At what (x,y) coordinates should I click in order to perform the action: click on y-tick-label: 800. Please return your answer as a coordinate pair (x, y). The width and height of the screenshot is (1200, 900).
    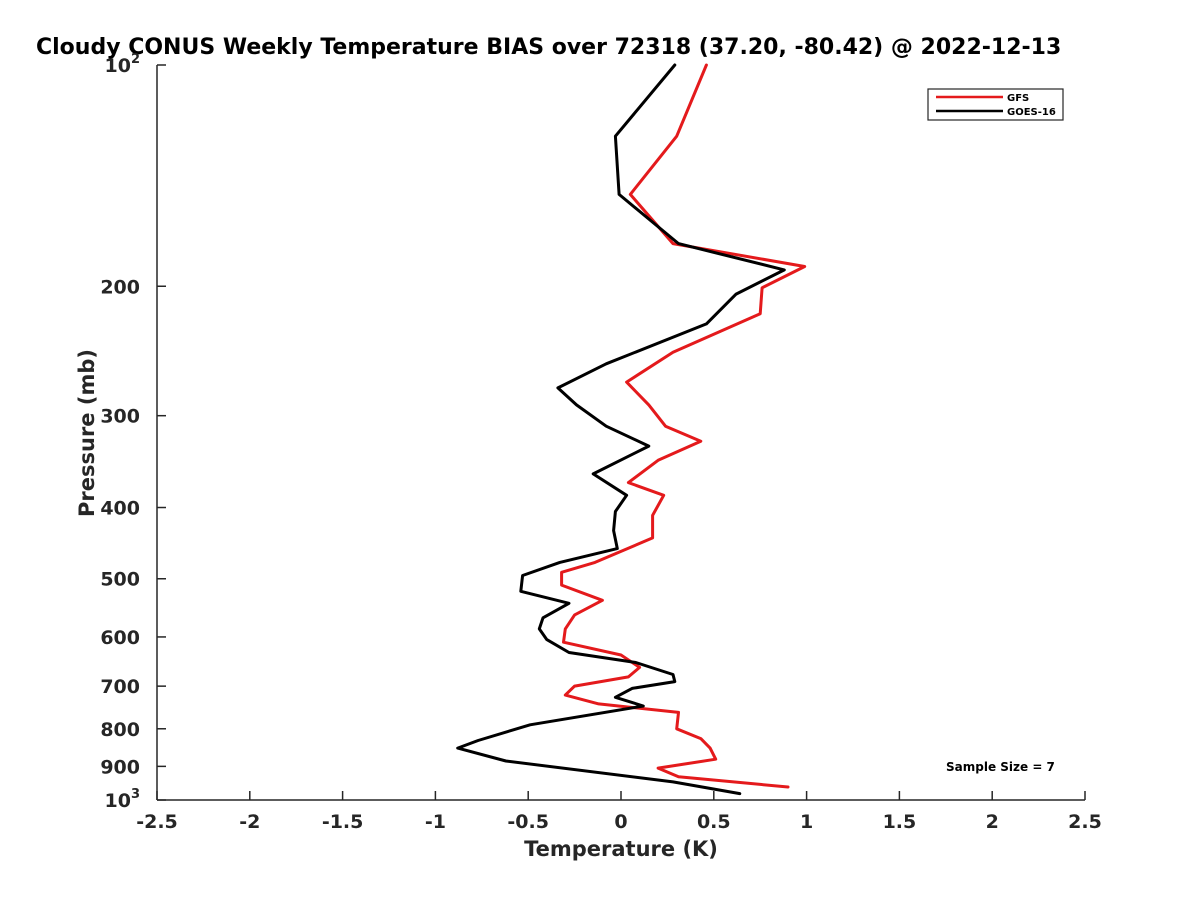
    Looking at the image, I should click on (120, 730).